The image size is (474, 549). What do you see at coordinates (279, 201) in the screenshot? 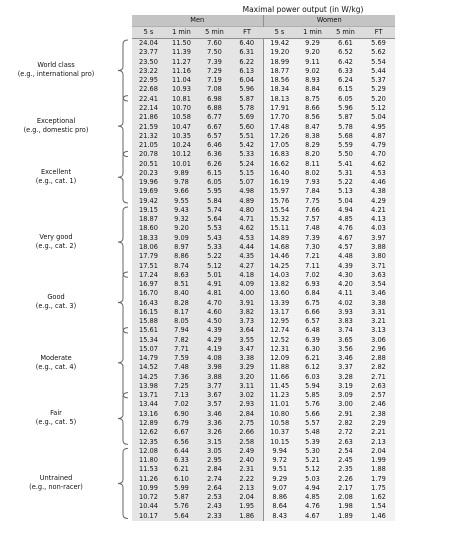
I see `table-cell: 15.76` at bounding box center [279, 201].